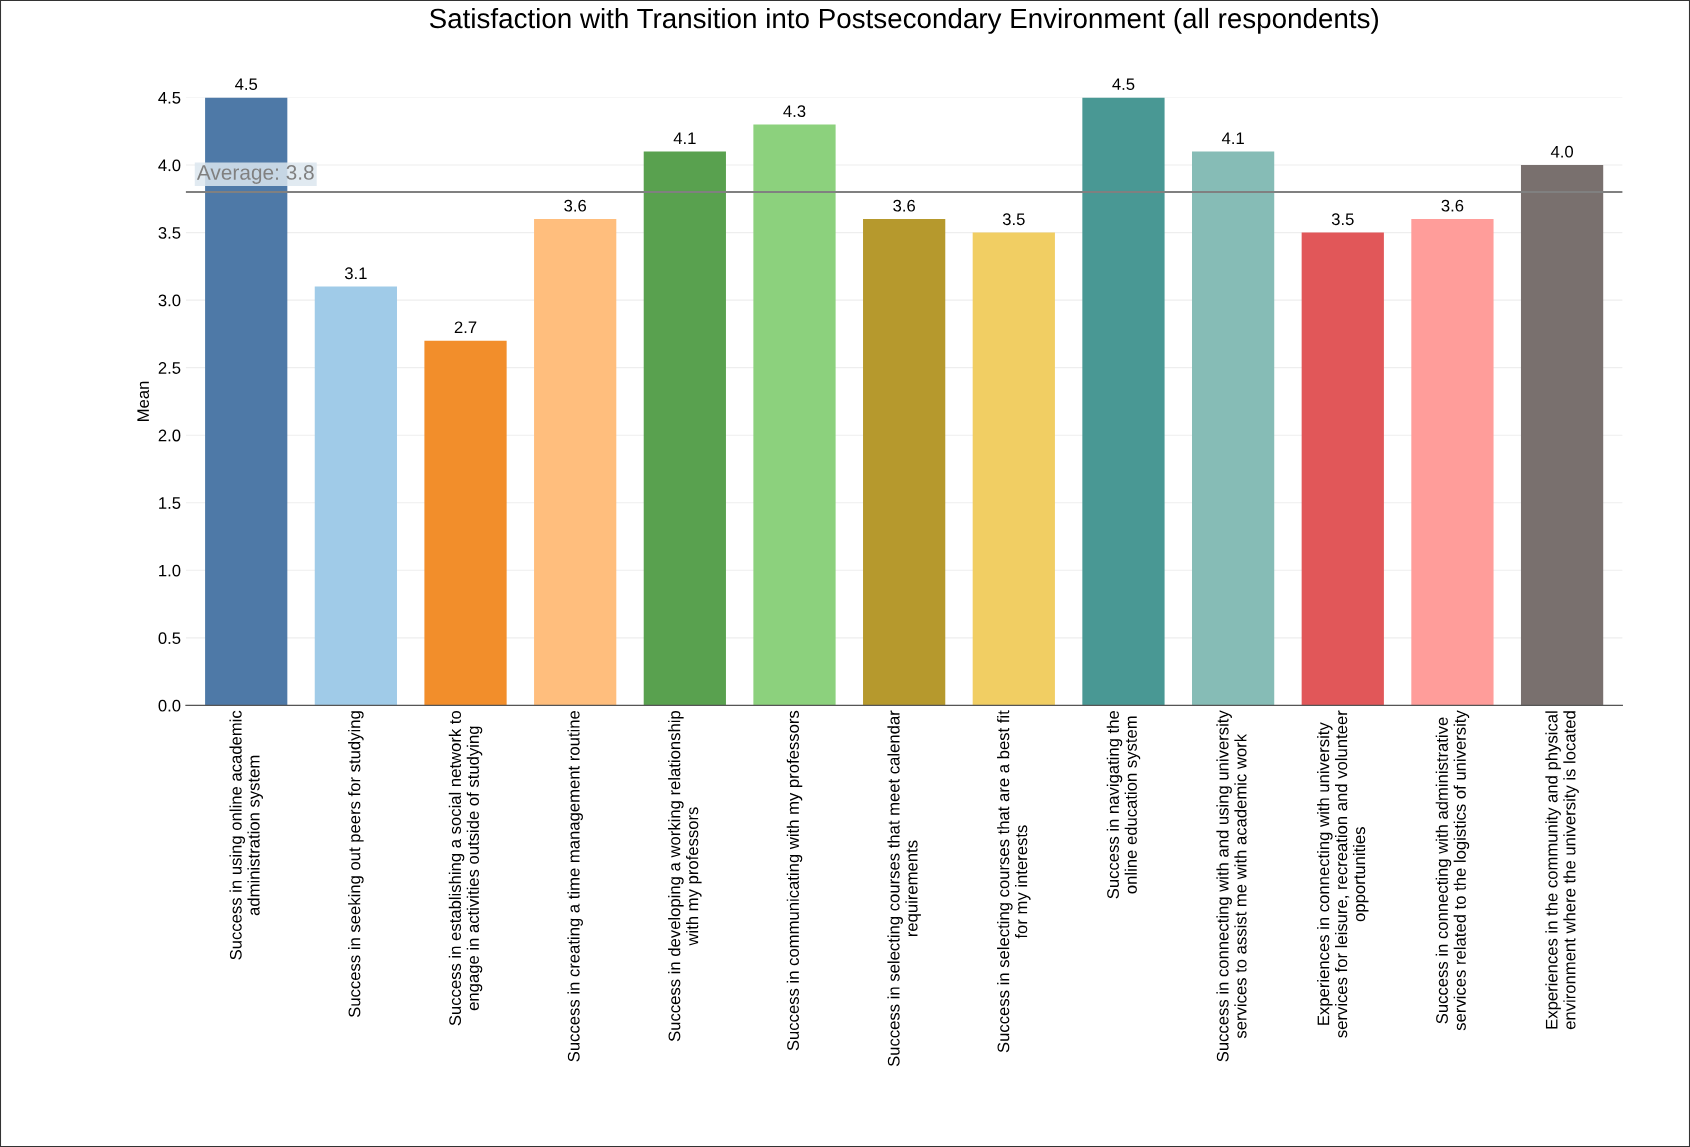 The width and height of the screenshot is (1690, 1147). I want to click on x-tick-label: Experiences in the community and physical environment where the university is located, so click(1562, 870).